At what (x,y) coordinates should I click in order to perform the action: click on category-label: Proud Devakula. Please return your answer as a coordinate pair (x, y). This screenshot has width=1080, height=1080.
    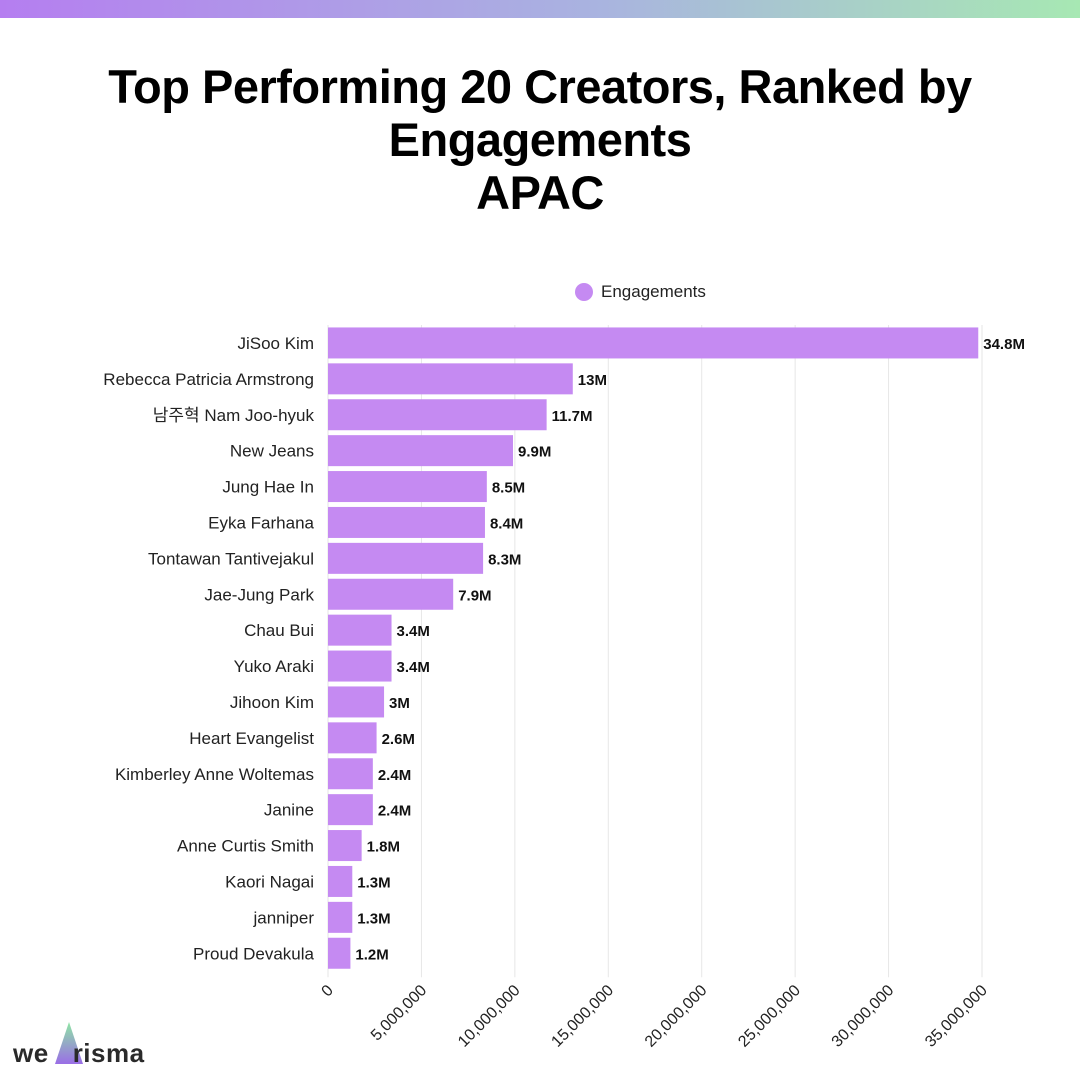
    Looking at the image, I should click on (254, 953).